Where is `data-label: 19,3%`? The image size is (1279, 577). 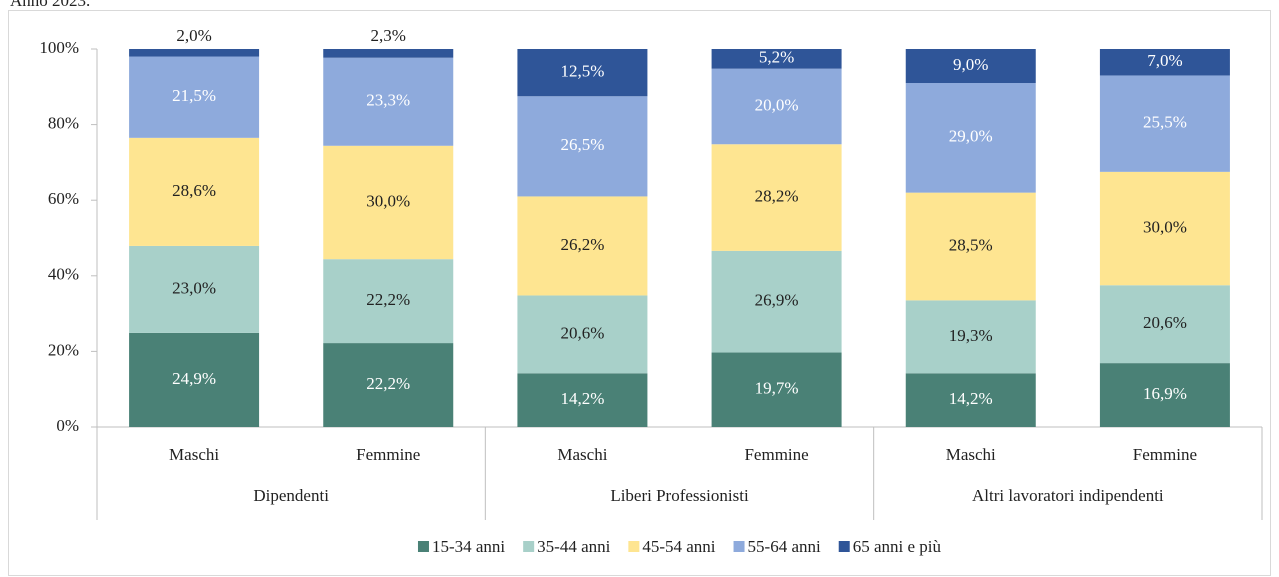
data-label: 19,3% is located at coordinates (971, 335).